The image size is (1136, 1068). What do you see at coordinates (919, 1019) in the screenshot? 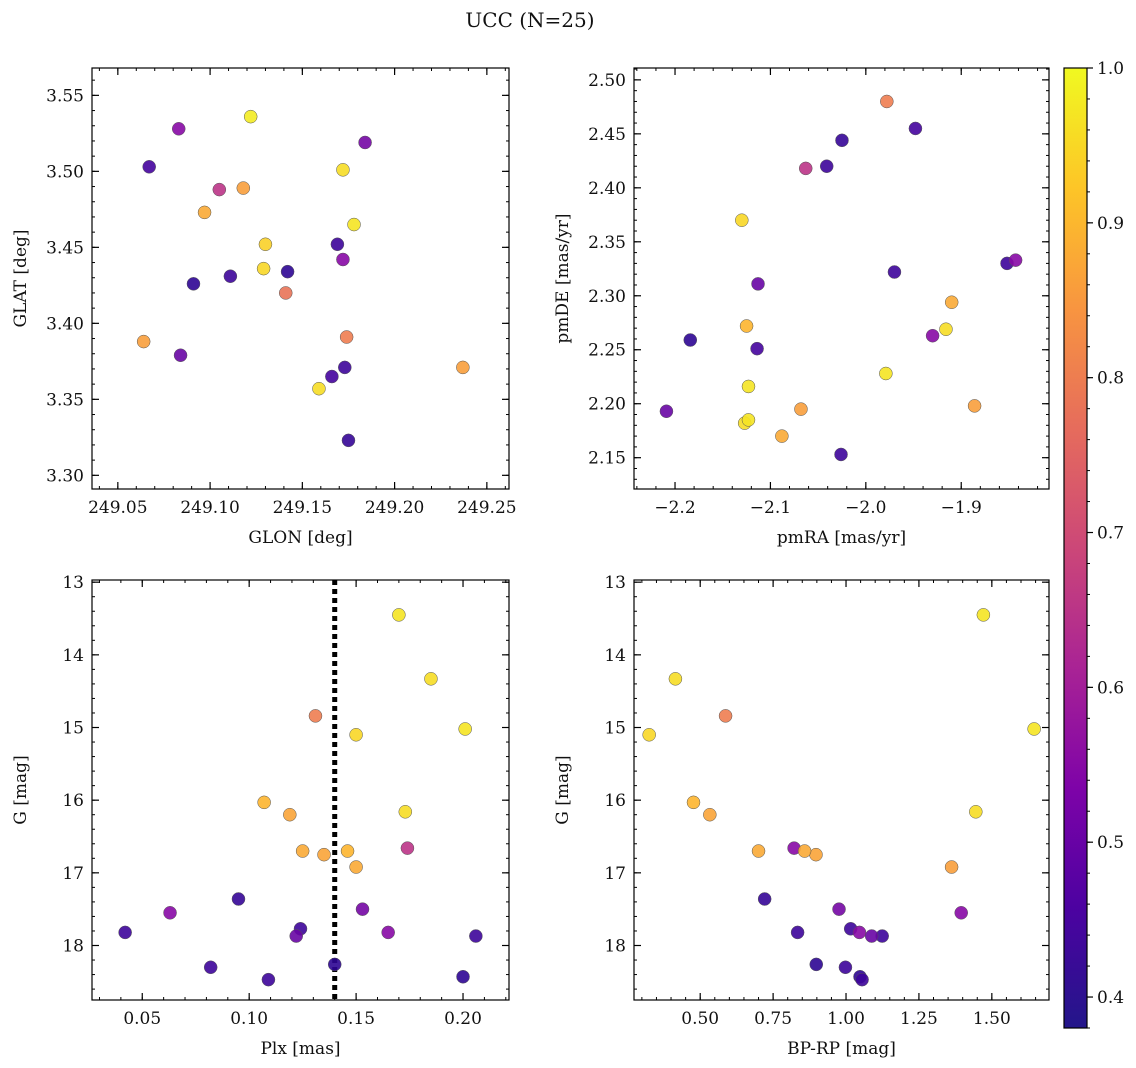
I see `x-tick-label: 1.25` at bounding box center [919, 1019].